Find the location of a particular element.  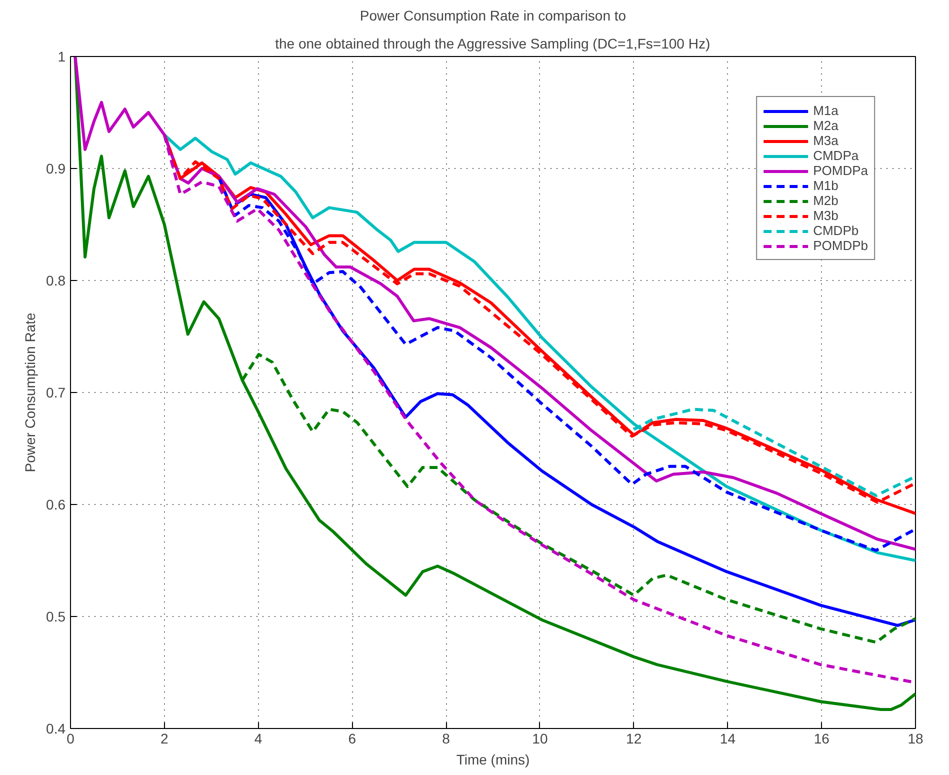

x-tick-label: 4 is located at coordinates (258, 738).